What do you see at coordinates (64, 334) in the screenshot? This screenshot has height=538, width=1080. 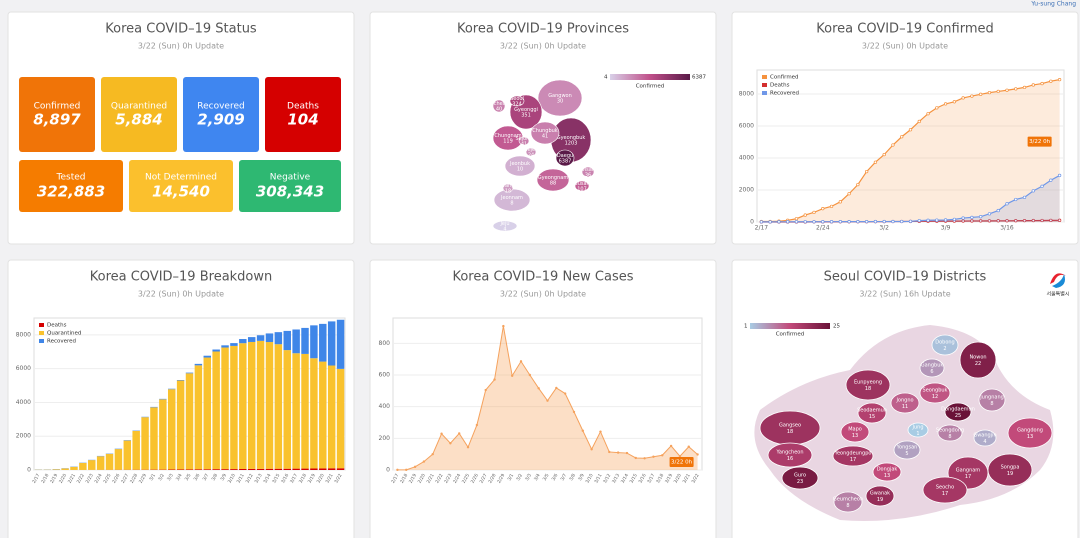 I see `legend-label: Quarantined` at bounding box center [64, 334].